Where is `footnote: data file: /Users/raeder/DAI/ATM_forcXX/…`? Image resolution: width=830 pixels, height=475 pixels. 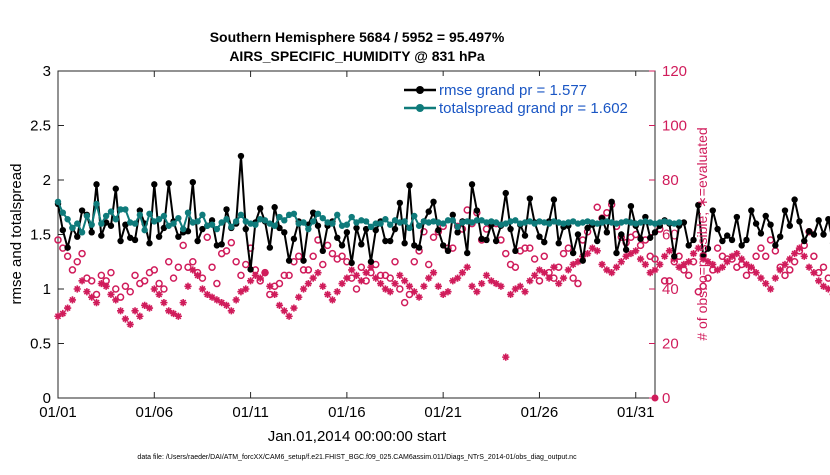 footnote: data file: /Users/raeder/DAI/ATM_forcXX/… is located at coordinates (357, 457).